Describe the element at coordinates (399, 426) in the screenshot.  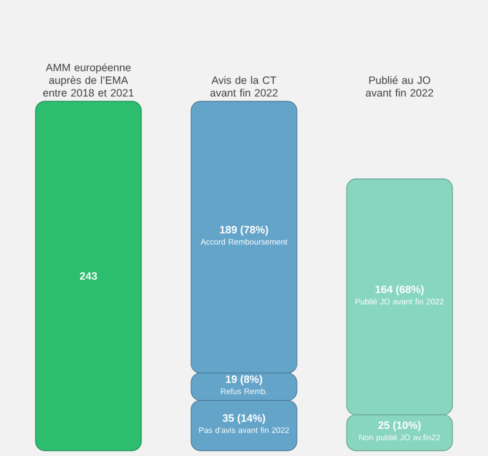
I see `data-label: 25 (10%)` at that location.